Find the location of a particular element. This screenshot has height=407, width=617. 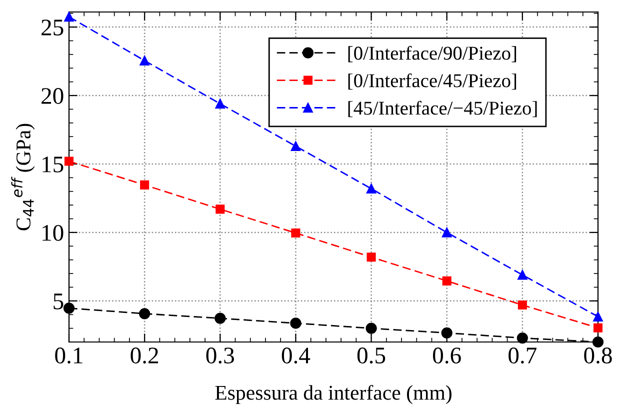

x-tick-label: 0.2 is located at coordinates (144, 356).